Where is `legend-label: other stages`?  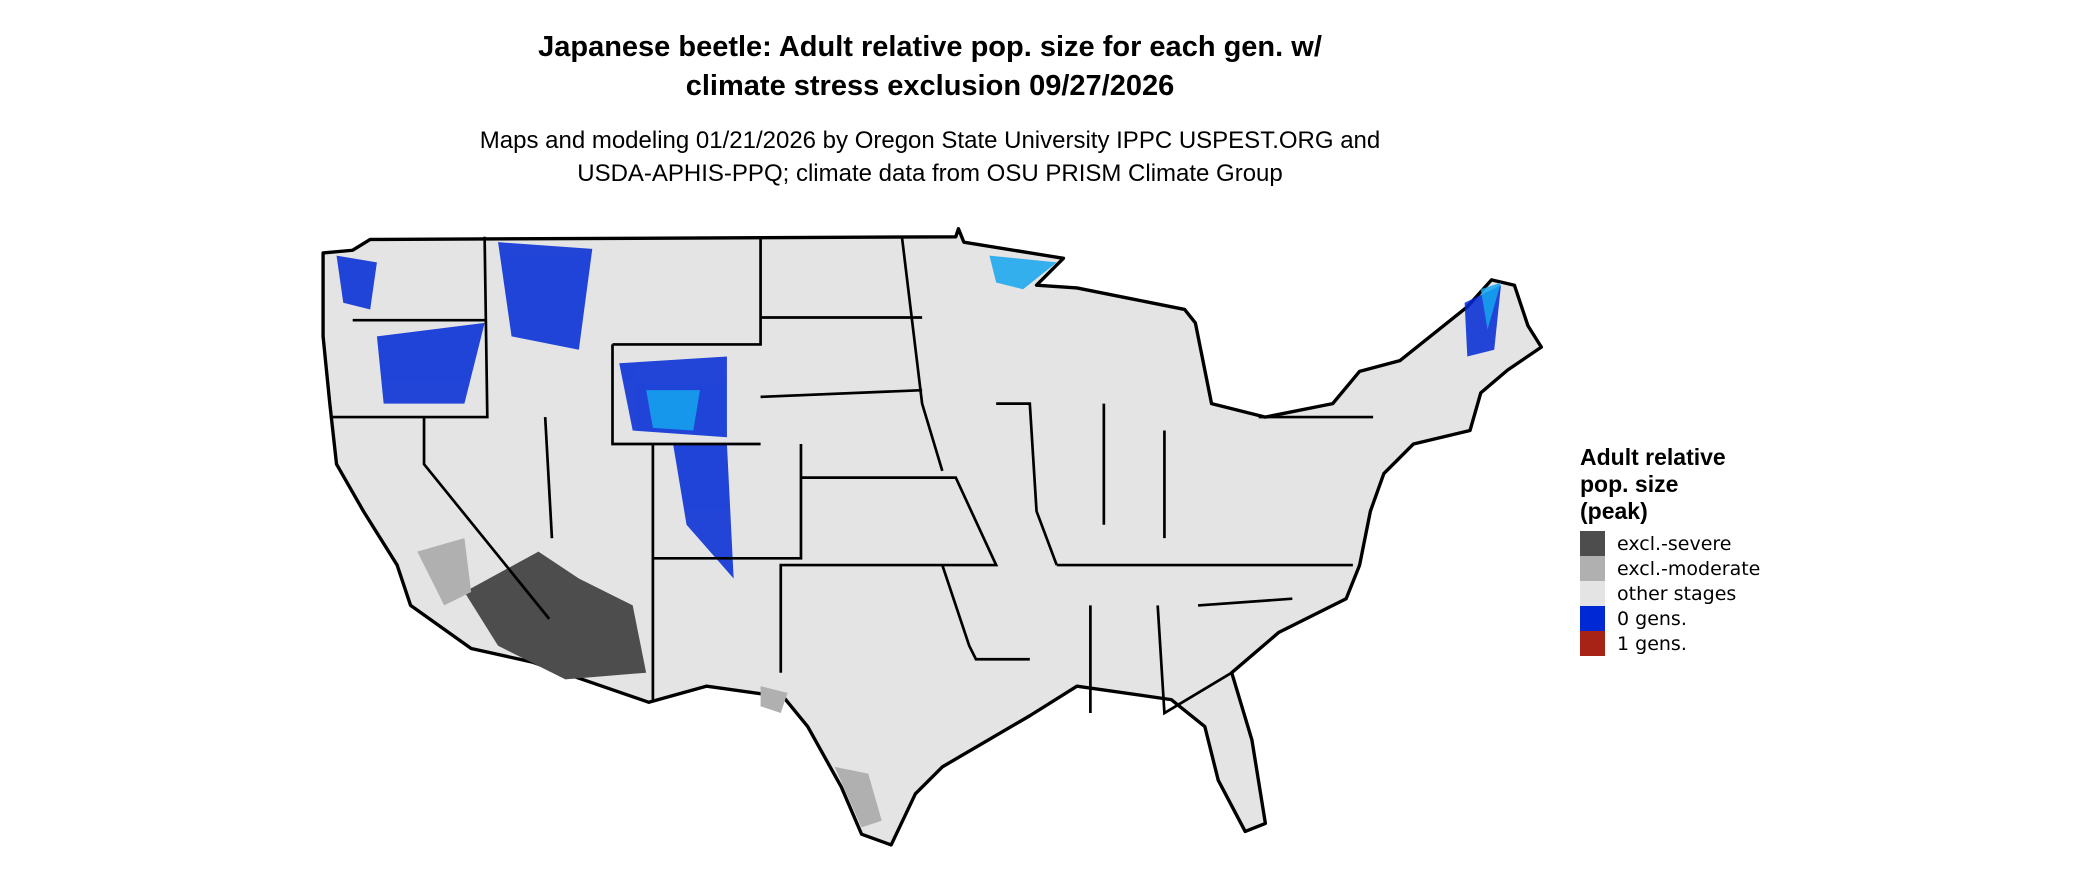 legend-label: other stages is located at coordinates (1677, 593).